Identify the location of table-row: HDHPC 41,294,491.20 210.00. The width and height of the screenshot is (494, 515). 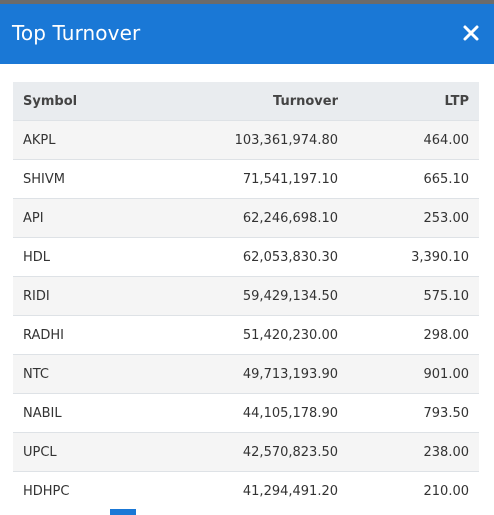
(246, 490).